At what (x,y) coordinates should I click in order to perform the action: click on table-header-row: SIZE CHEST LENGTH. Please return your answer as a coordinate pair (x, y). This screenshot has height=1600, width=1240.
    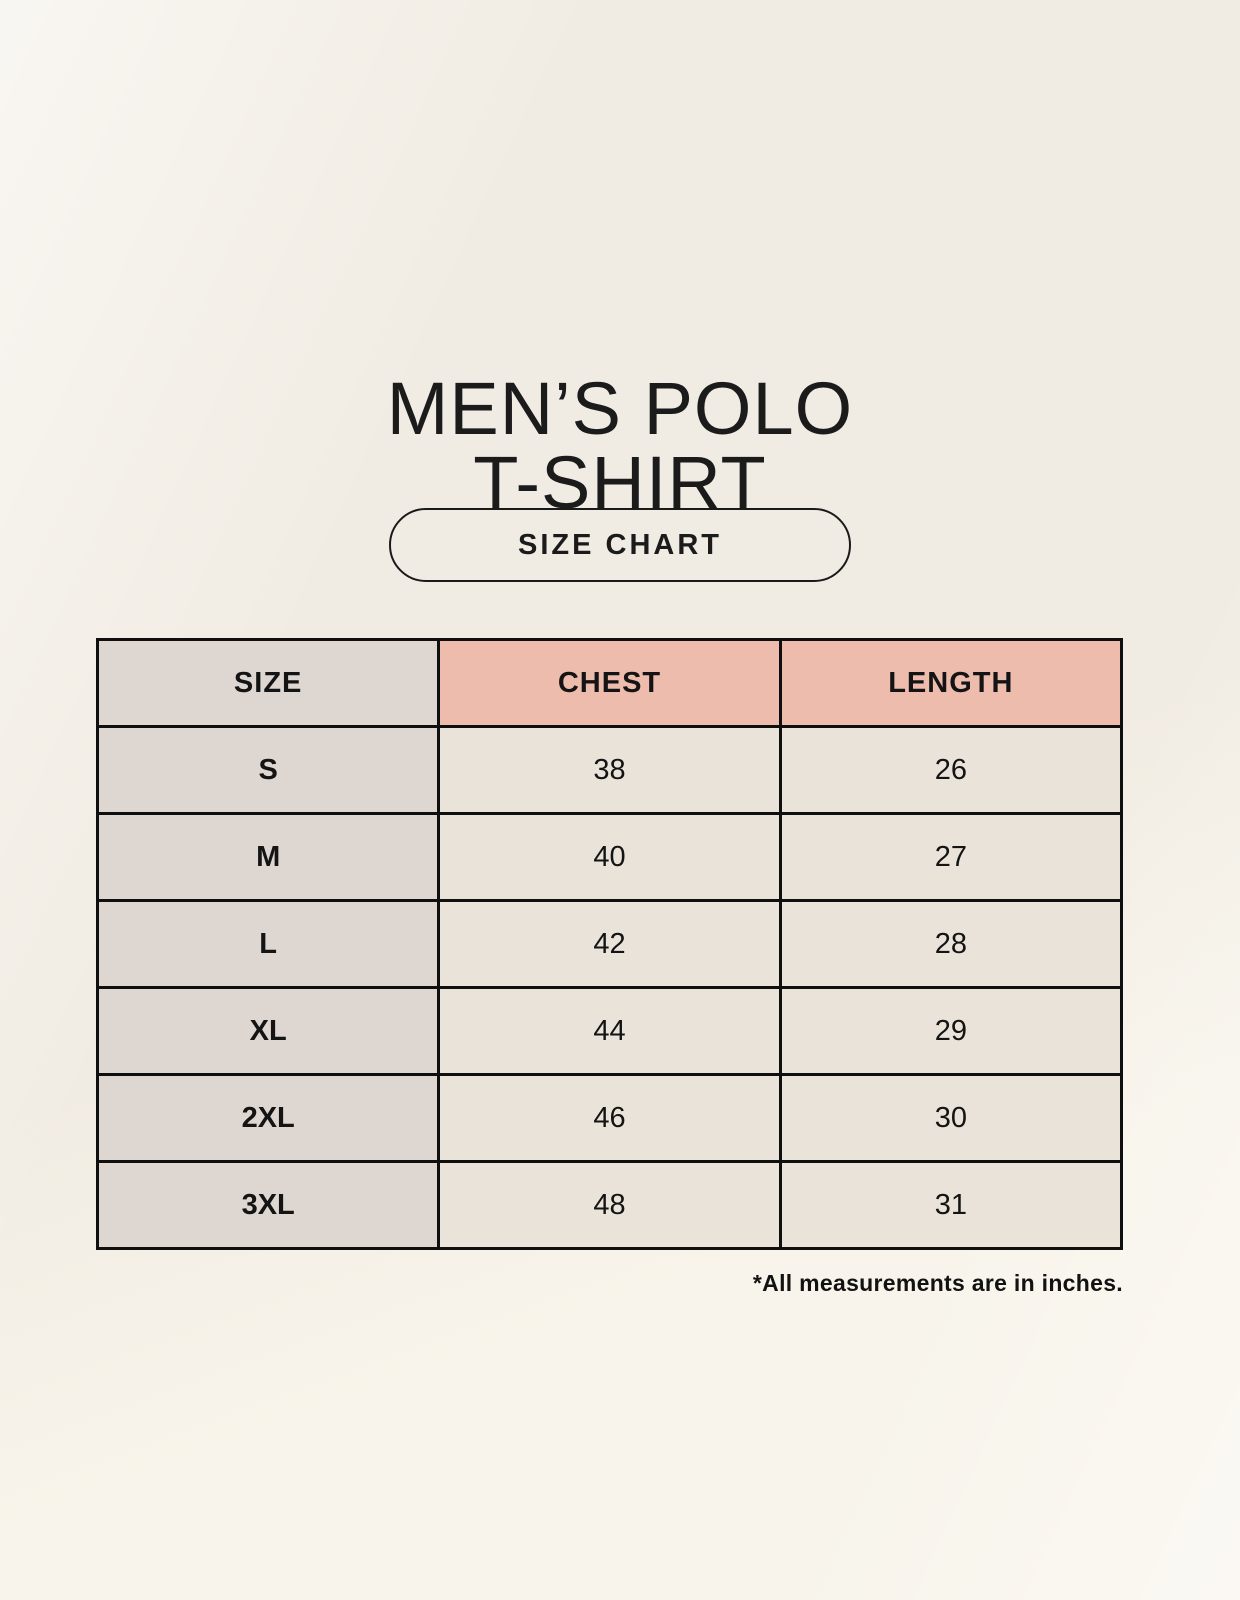
    Looking at the image, I should click on (609, 683).